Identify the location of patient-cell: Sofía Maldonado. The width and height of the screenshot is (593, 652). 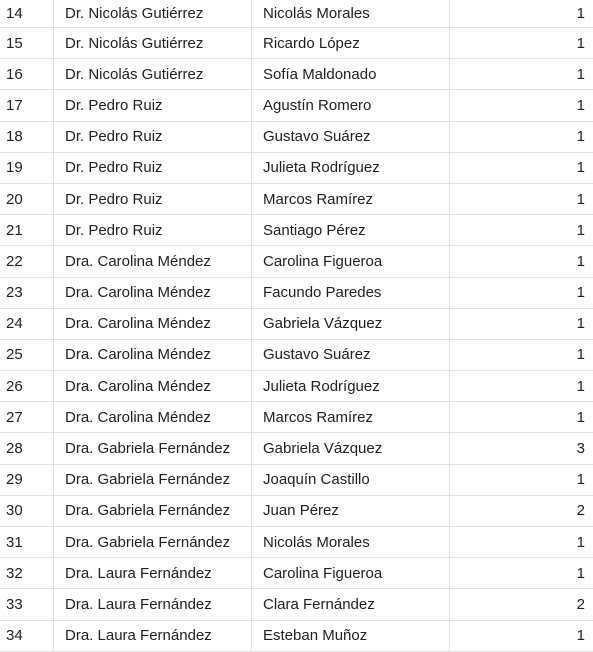
(350, 74).